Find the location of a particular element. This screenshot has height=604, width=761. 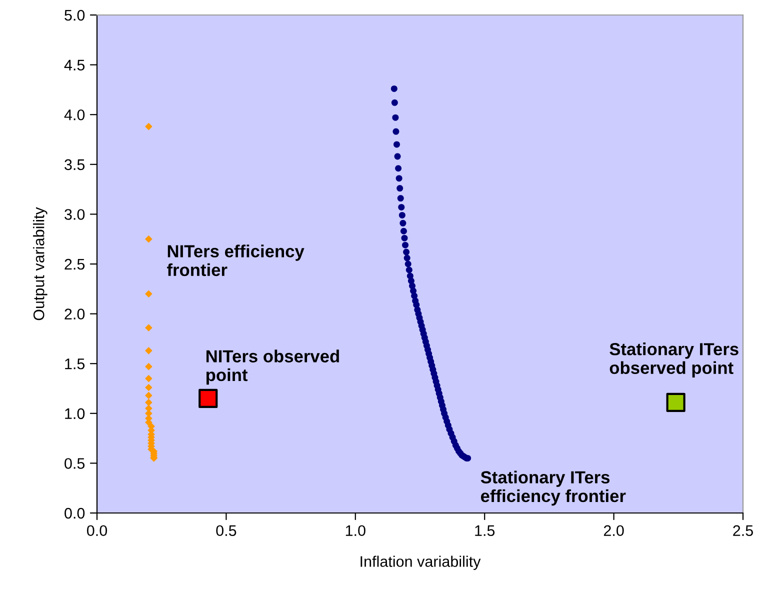

x-tick-label: 2.5 is located at coordinates (743, 530).